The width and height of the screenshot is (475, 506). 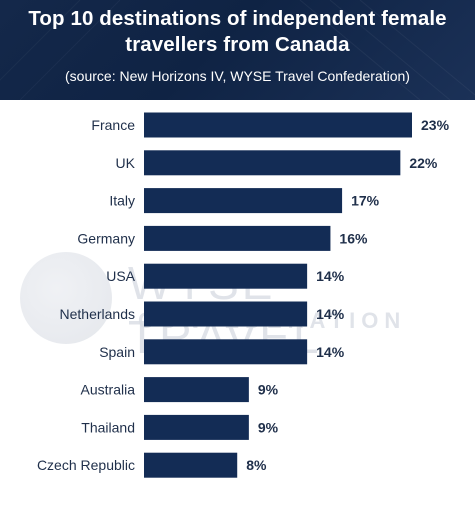 I want to click on category-label: Italy, so click(x=122, y=201).